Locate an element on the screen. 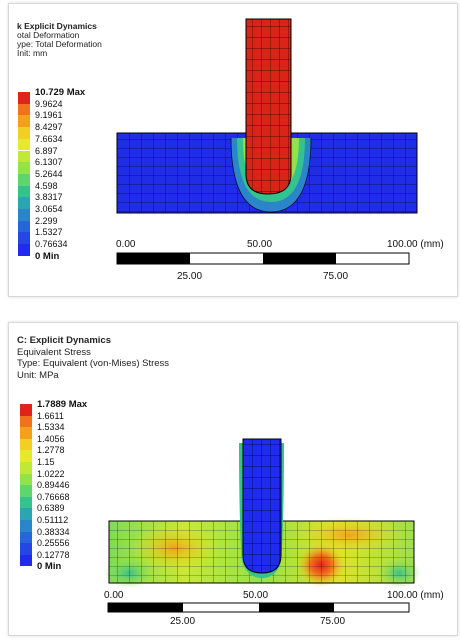 The width and height of the screenshot is (461, 643). legend-value: 6.1307 is located at coordinates (49, 162).